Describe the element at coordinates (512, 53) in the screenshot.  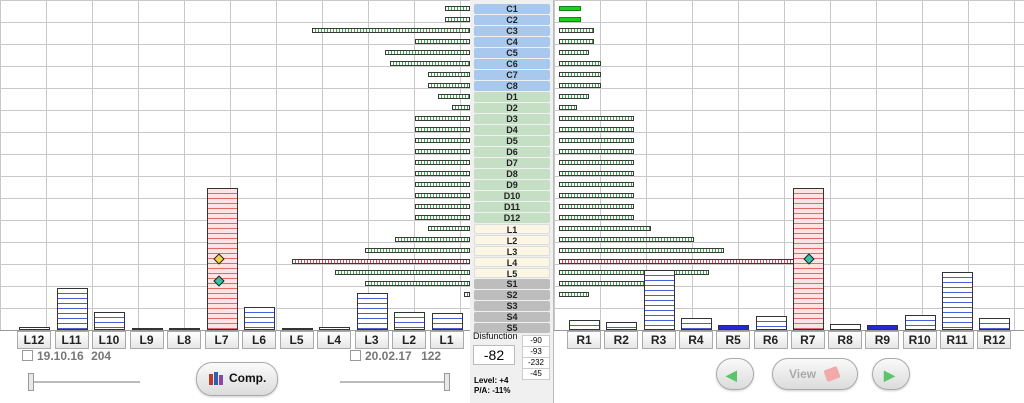
I see `vertebra-label-c5: C5` at that location.